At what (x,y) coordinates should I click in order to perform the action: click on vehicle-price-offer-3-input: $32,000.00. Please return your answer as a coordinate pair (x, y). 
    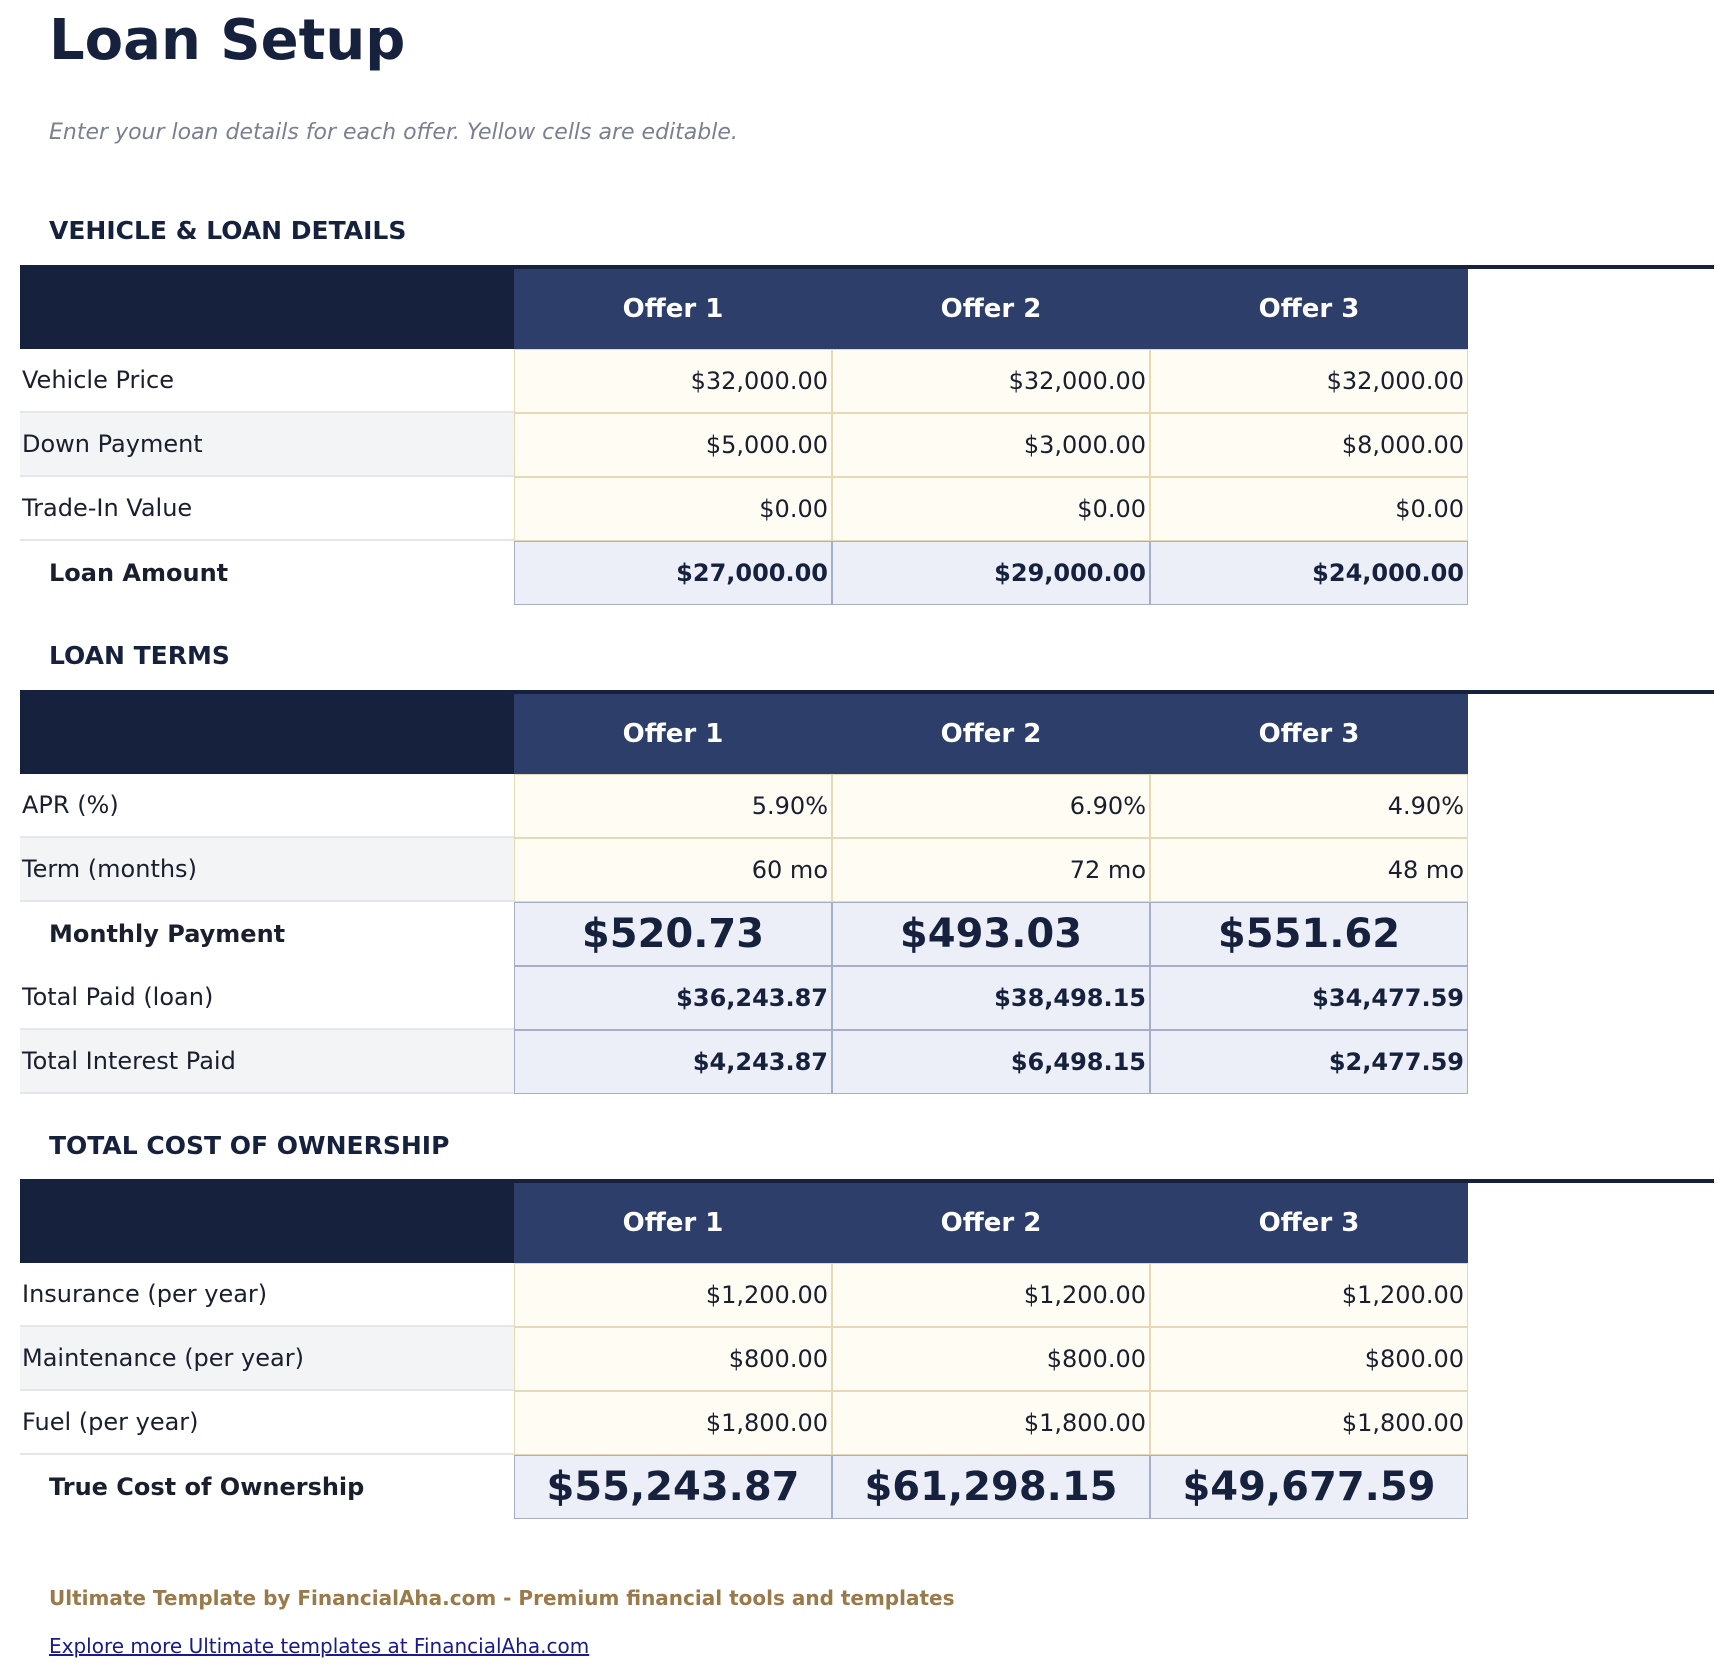
    Looking at the image, I should click on (1309, 381).